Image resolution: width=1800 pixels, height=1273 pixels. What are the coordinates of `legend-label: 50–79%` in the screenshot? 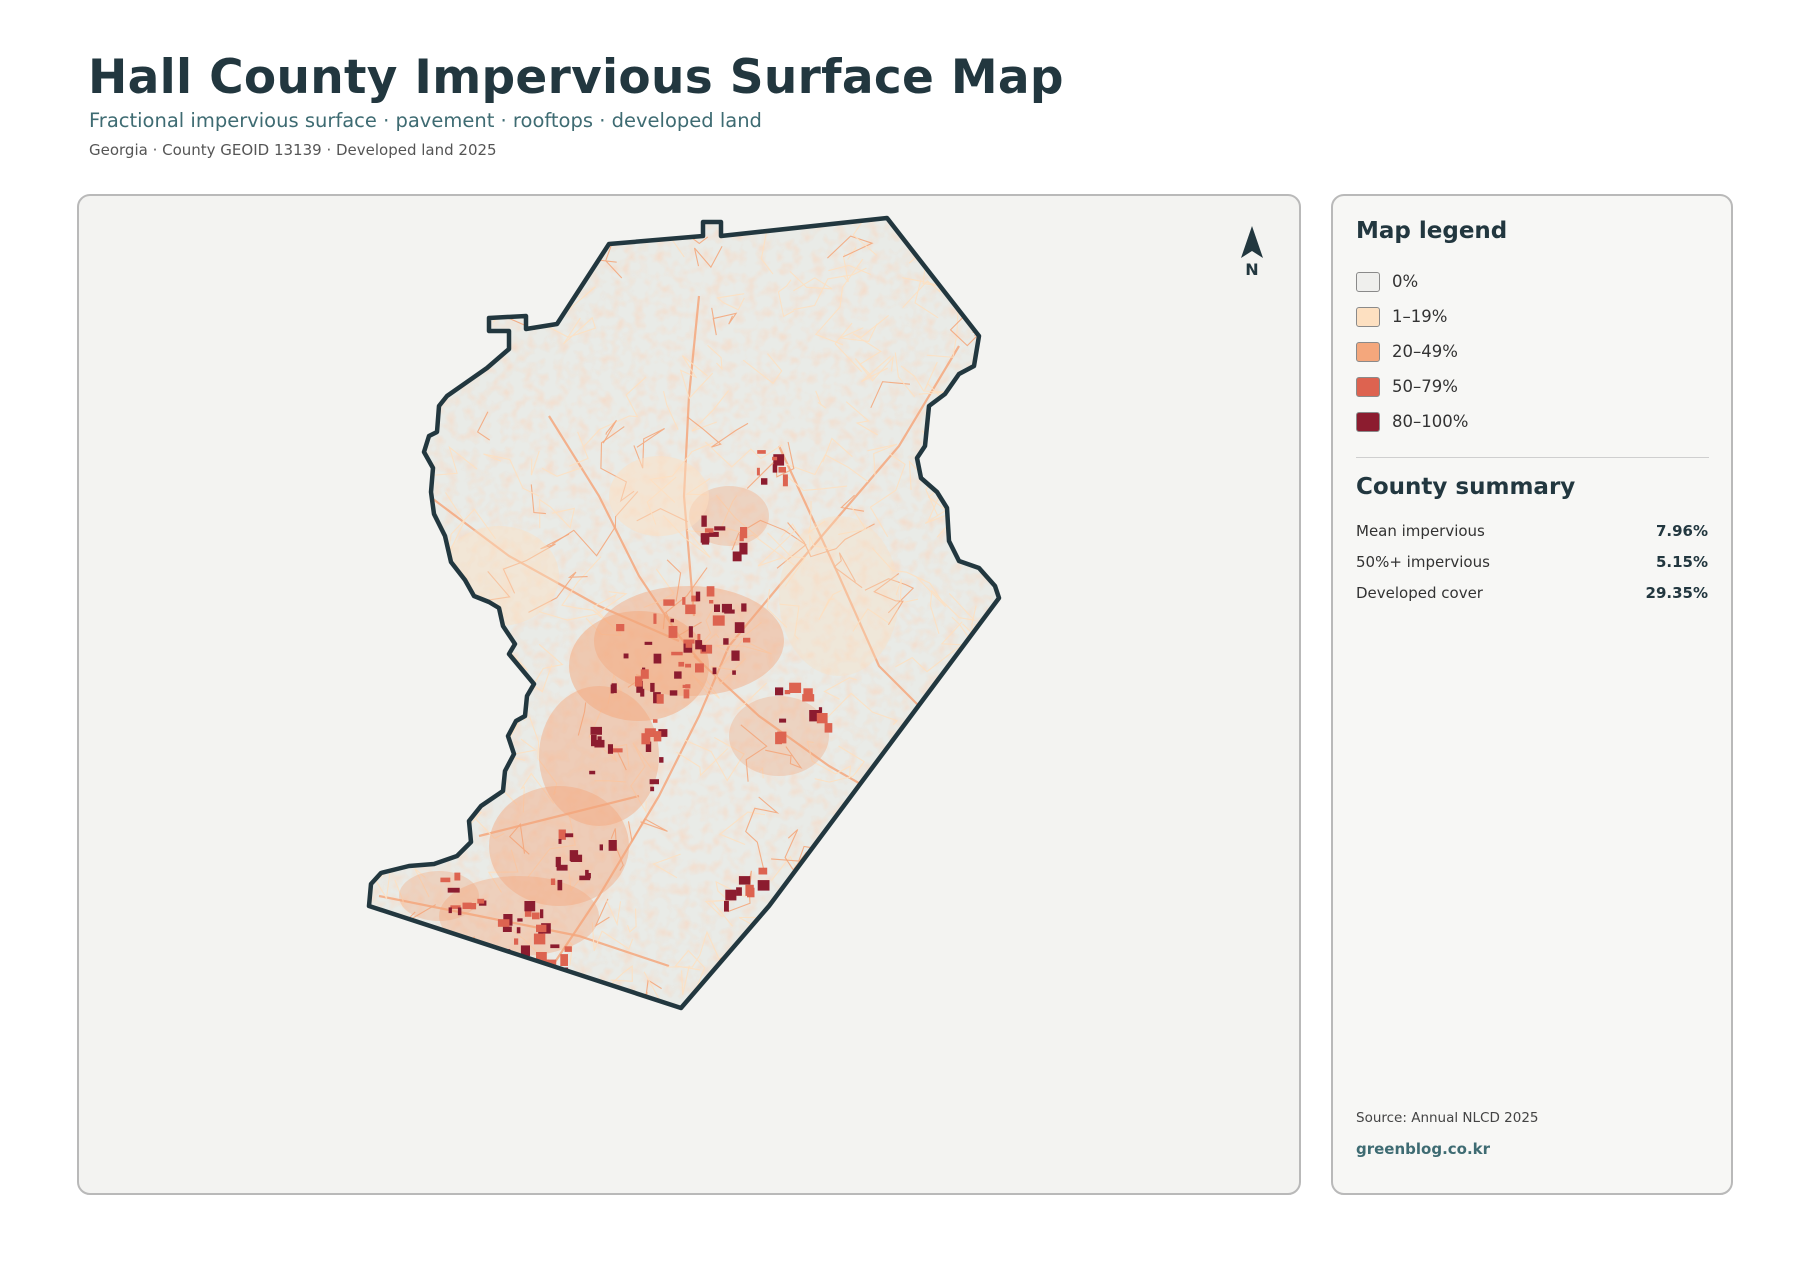 It's located at (1425, 386).